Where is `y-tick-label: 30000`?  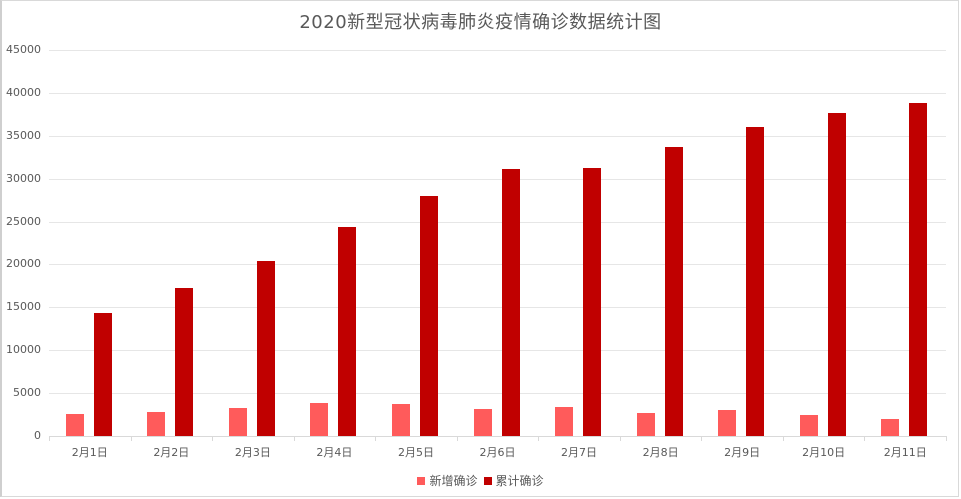
y-tick-label: 30000 is located at coordinates (23, 178).